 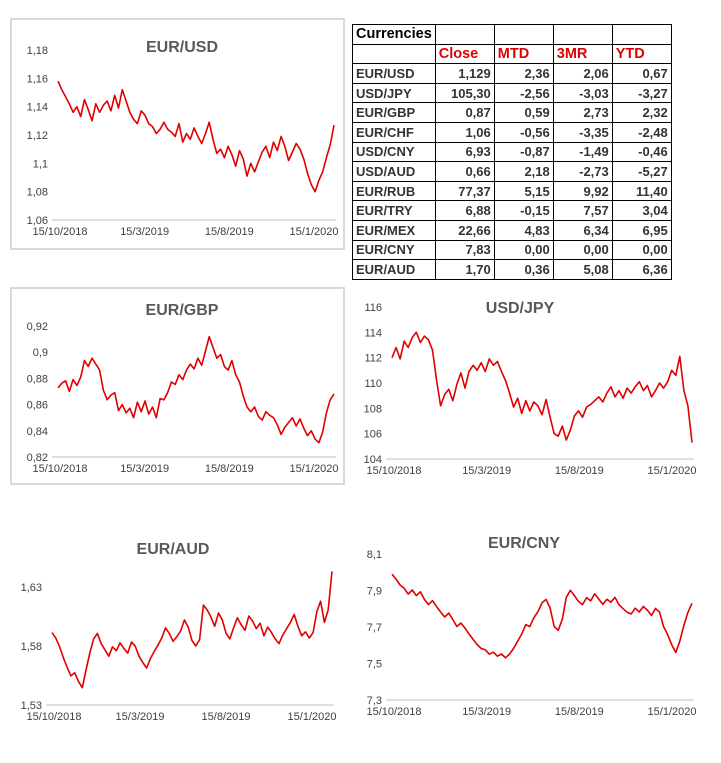 I want to click on chart-title: EUR/USD, so click(x=182, y=47).